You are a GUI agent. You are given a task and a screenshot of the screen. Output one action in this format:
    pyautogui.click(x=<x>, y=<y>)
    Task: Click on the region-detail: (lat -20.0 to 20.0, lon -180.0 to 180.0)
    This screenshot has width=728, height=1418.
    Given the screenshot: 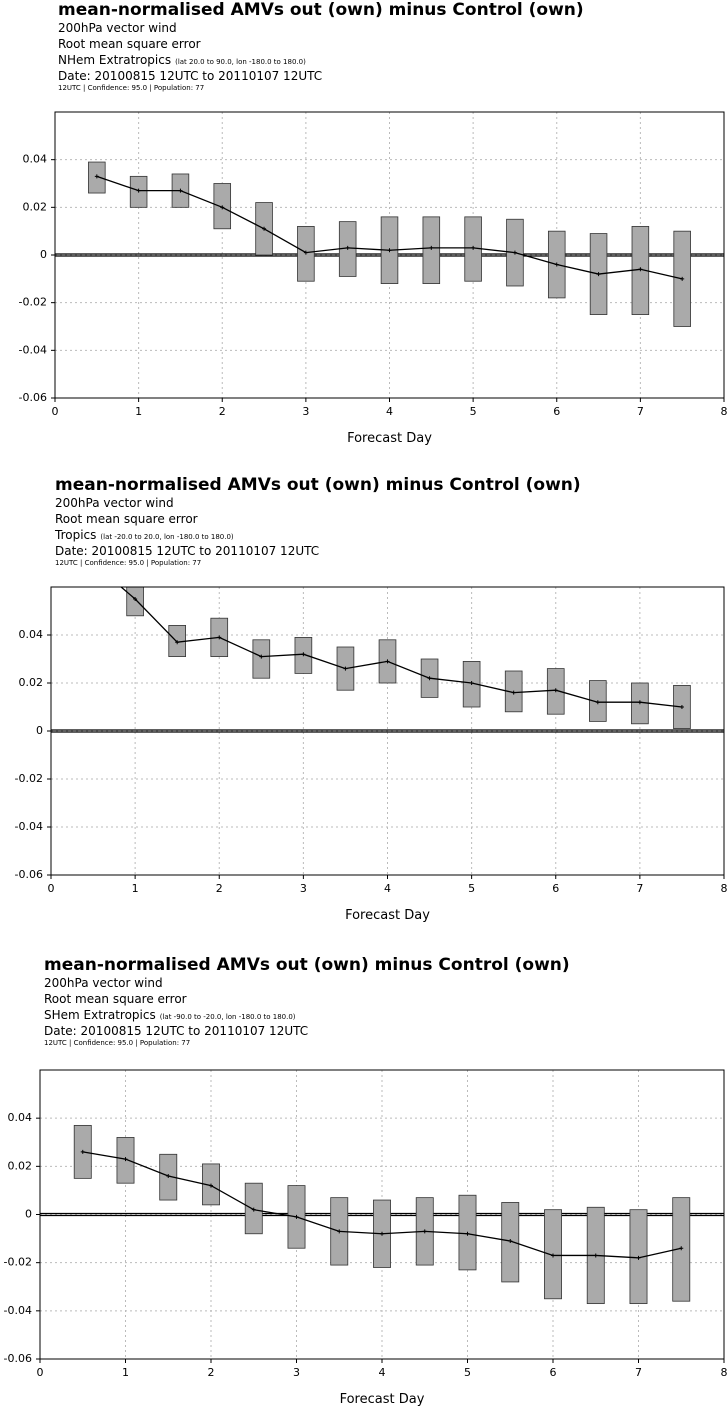 What is the action you would take?
    pyautogui.click(x=167, y=537)
    